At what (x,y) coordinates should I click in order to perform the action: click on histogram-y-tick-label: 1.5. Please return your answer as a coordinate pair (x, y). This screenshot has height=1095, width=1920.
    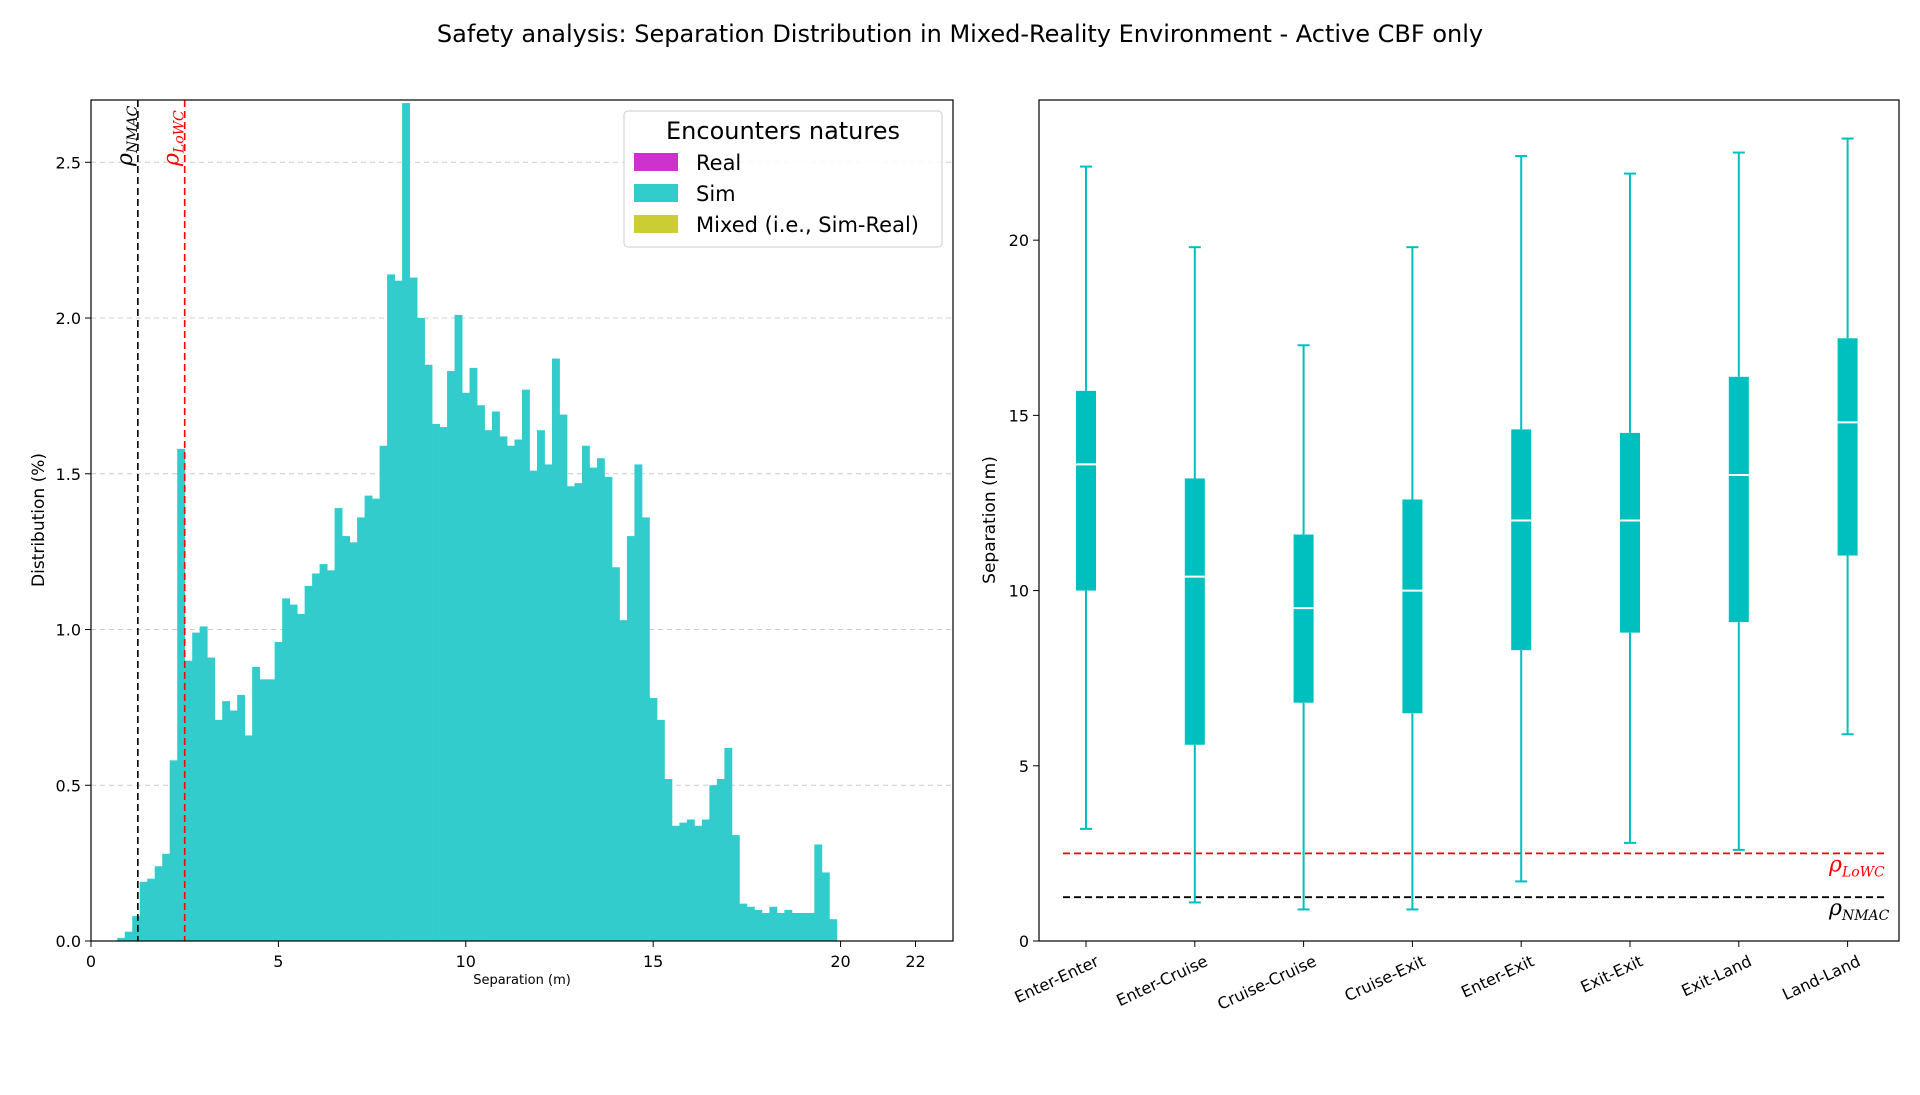
    Looking at the image, I should click on (68, 474).